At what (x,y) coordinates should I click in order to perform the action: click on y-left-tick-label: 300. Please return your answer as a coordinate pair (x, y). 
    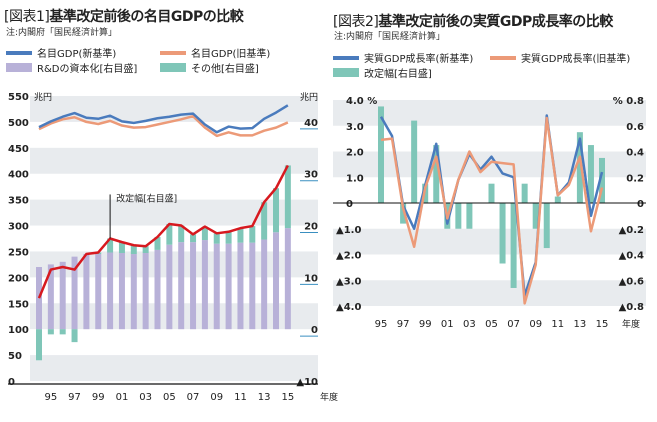
    Looking at the image, I should click on (18, 227).